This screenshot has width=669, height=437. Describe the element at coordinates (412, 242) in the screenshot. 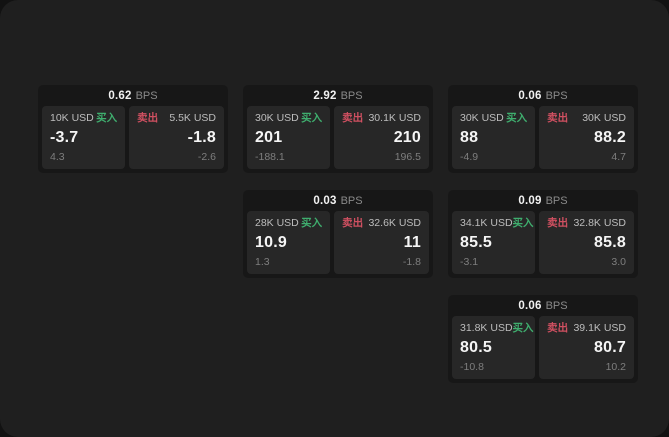

I see `sell-price: 11` at that location.